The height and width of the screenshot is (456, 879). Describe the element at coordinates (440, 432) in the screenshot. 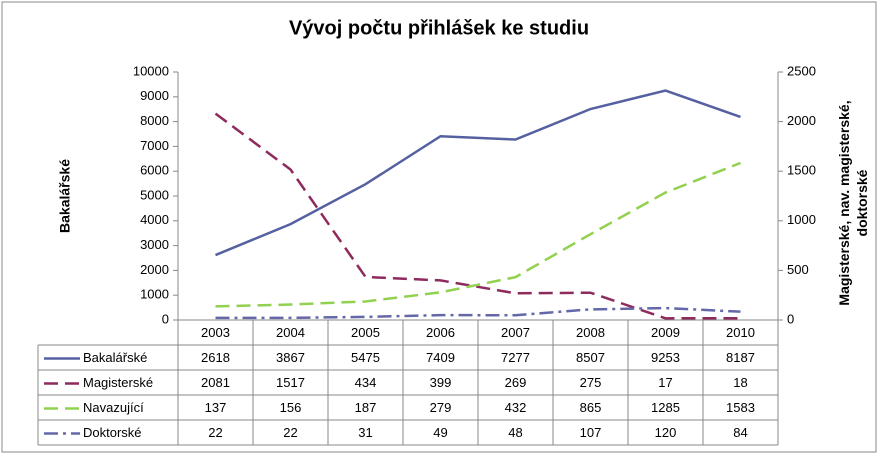

I see `table-value: 49` at that location.